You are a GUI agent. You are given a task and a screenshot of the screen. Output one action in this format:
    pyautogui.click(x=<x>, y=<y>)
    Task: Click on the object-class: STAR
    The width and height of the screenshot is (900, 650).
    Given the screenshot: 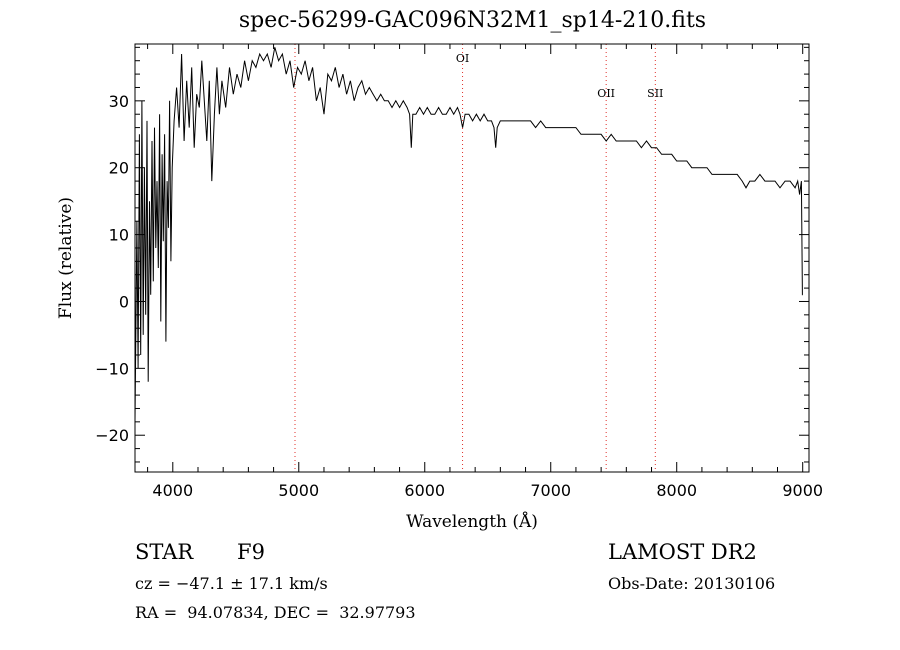 What is the action you would take?
    pyautogui.click(x=164, y=552)
    